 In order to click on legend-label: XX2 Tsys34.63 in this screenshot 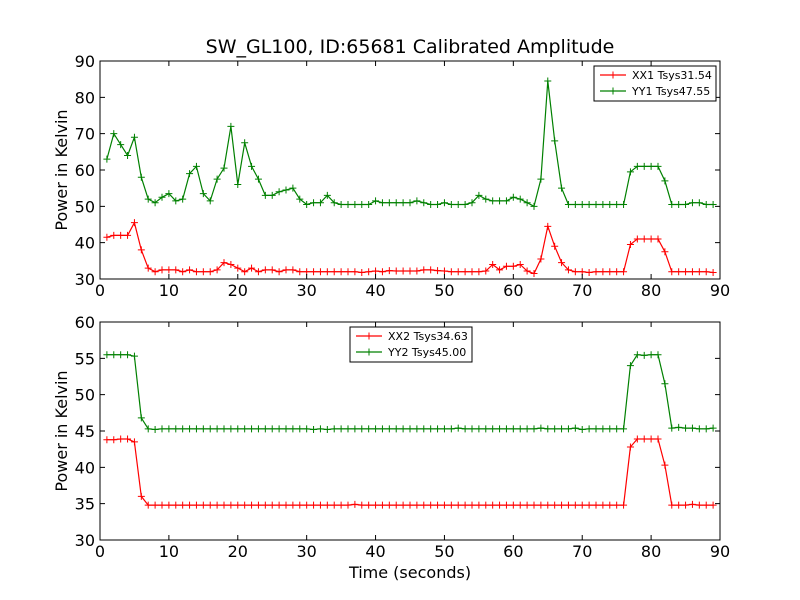, I will do `click(428, 336)`.